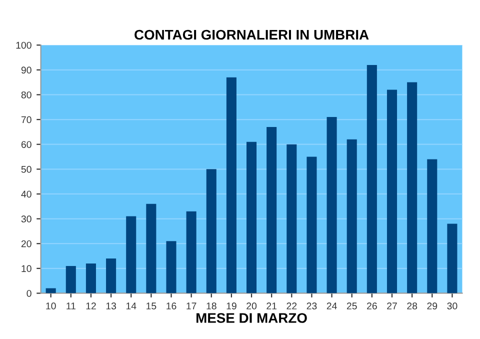  I want to click on chart-title: CONTAGI GIORNALIERI IN UMBRIA, so click(251, 35).